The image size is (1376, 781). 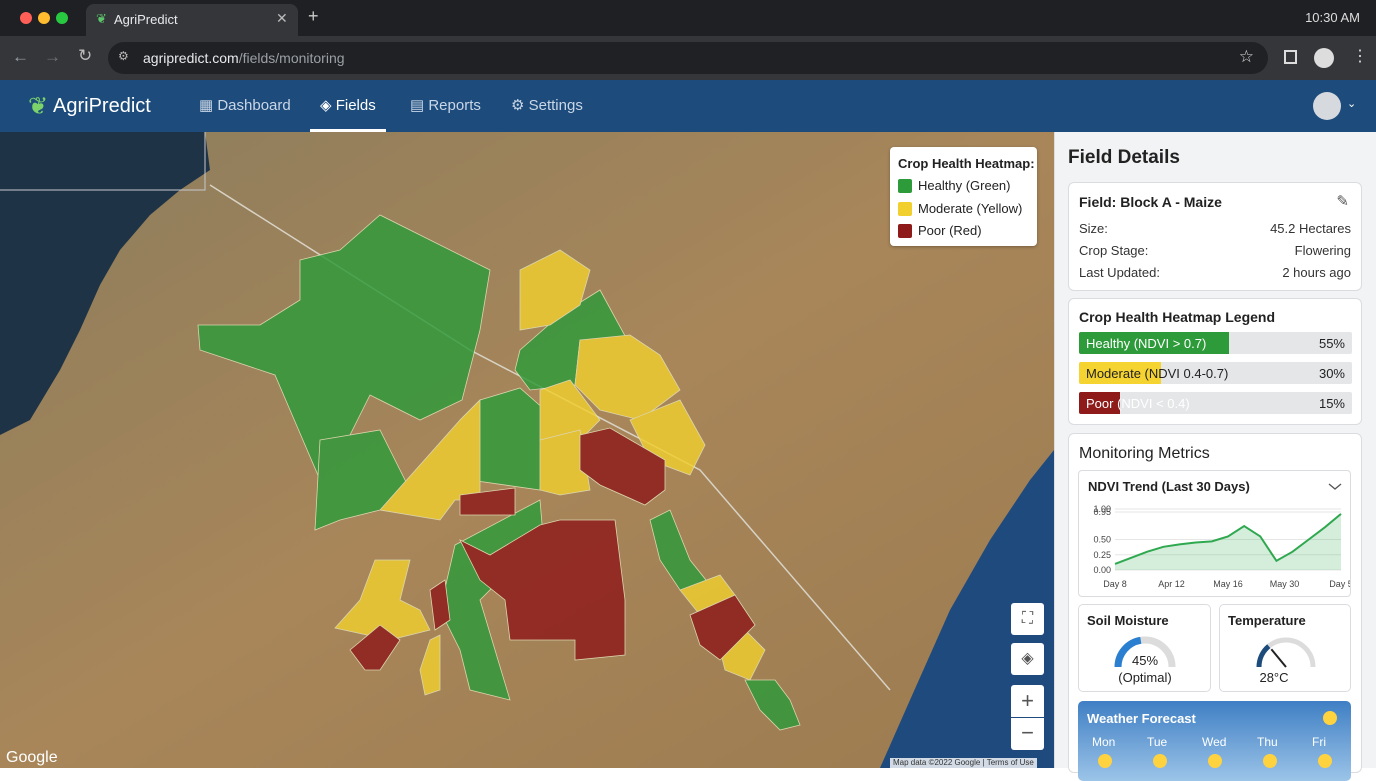 What do you see at coordinates (102, 106) in the screenshot?
I see `brand: AgriPredict` at bounding box center [102, 106].